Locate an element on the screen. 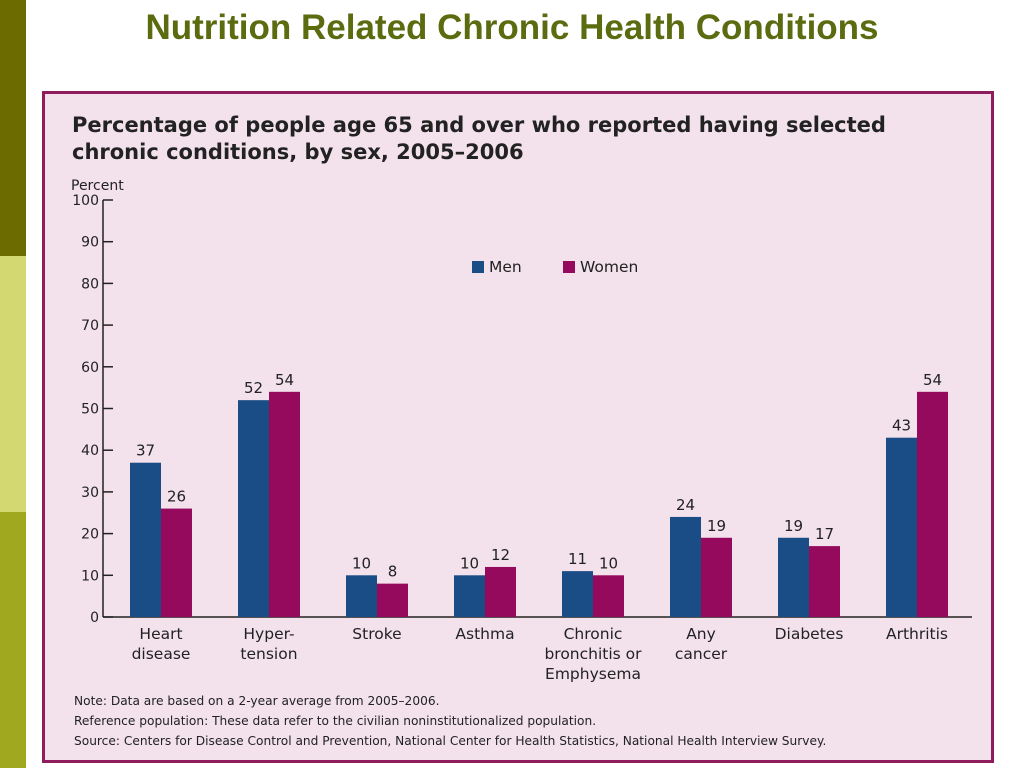  data-label: 17 is located at coordinates (824, 534).